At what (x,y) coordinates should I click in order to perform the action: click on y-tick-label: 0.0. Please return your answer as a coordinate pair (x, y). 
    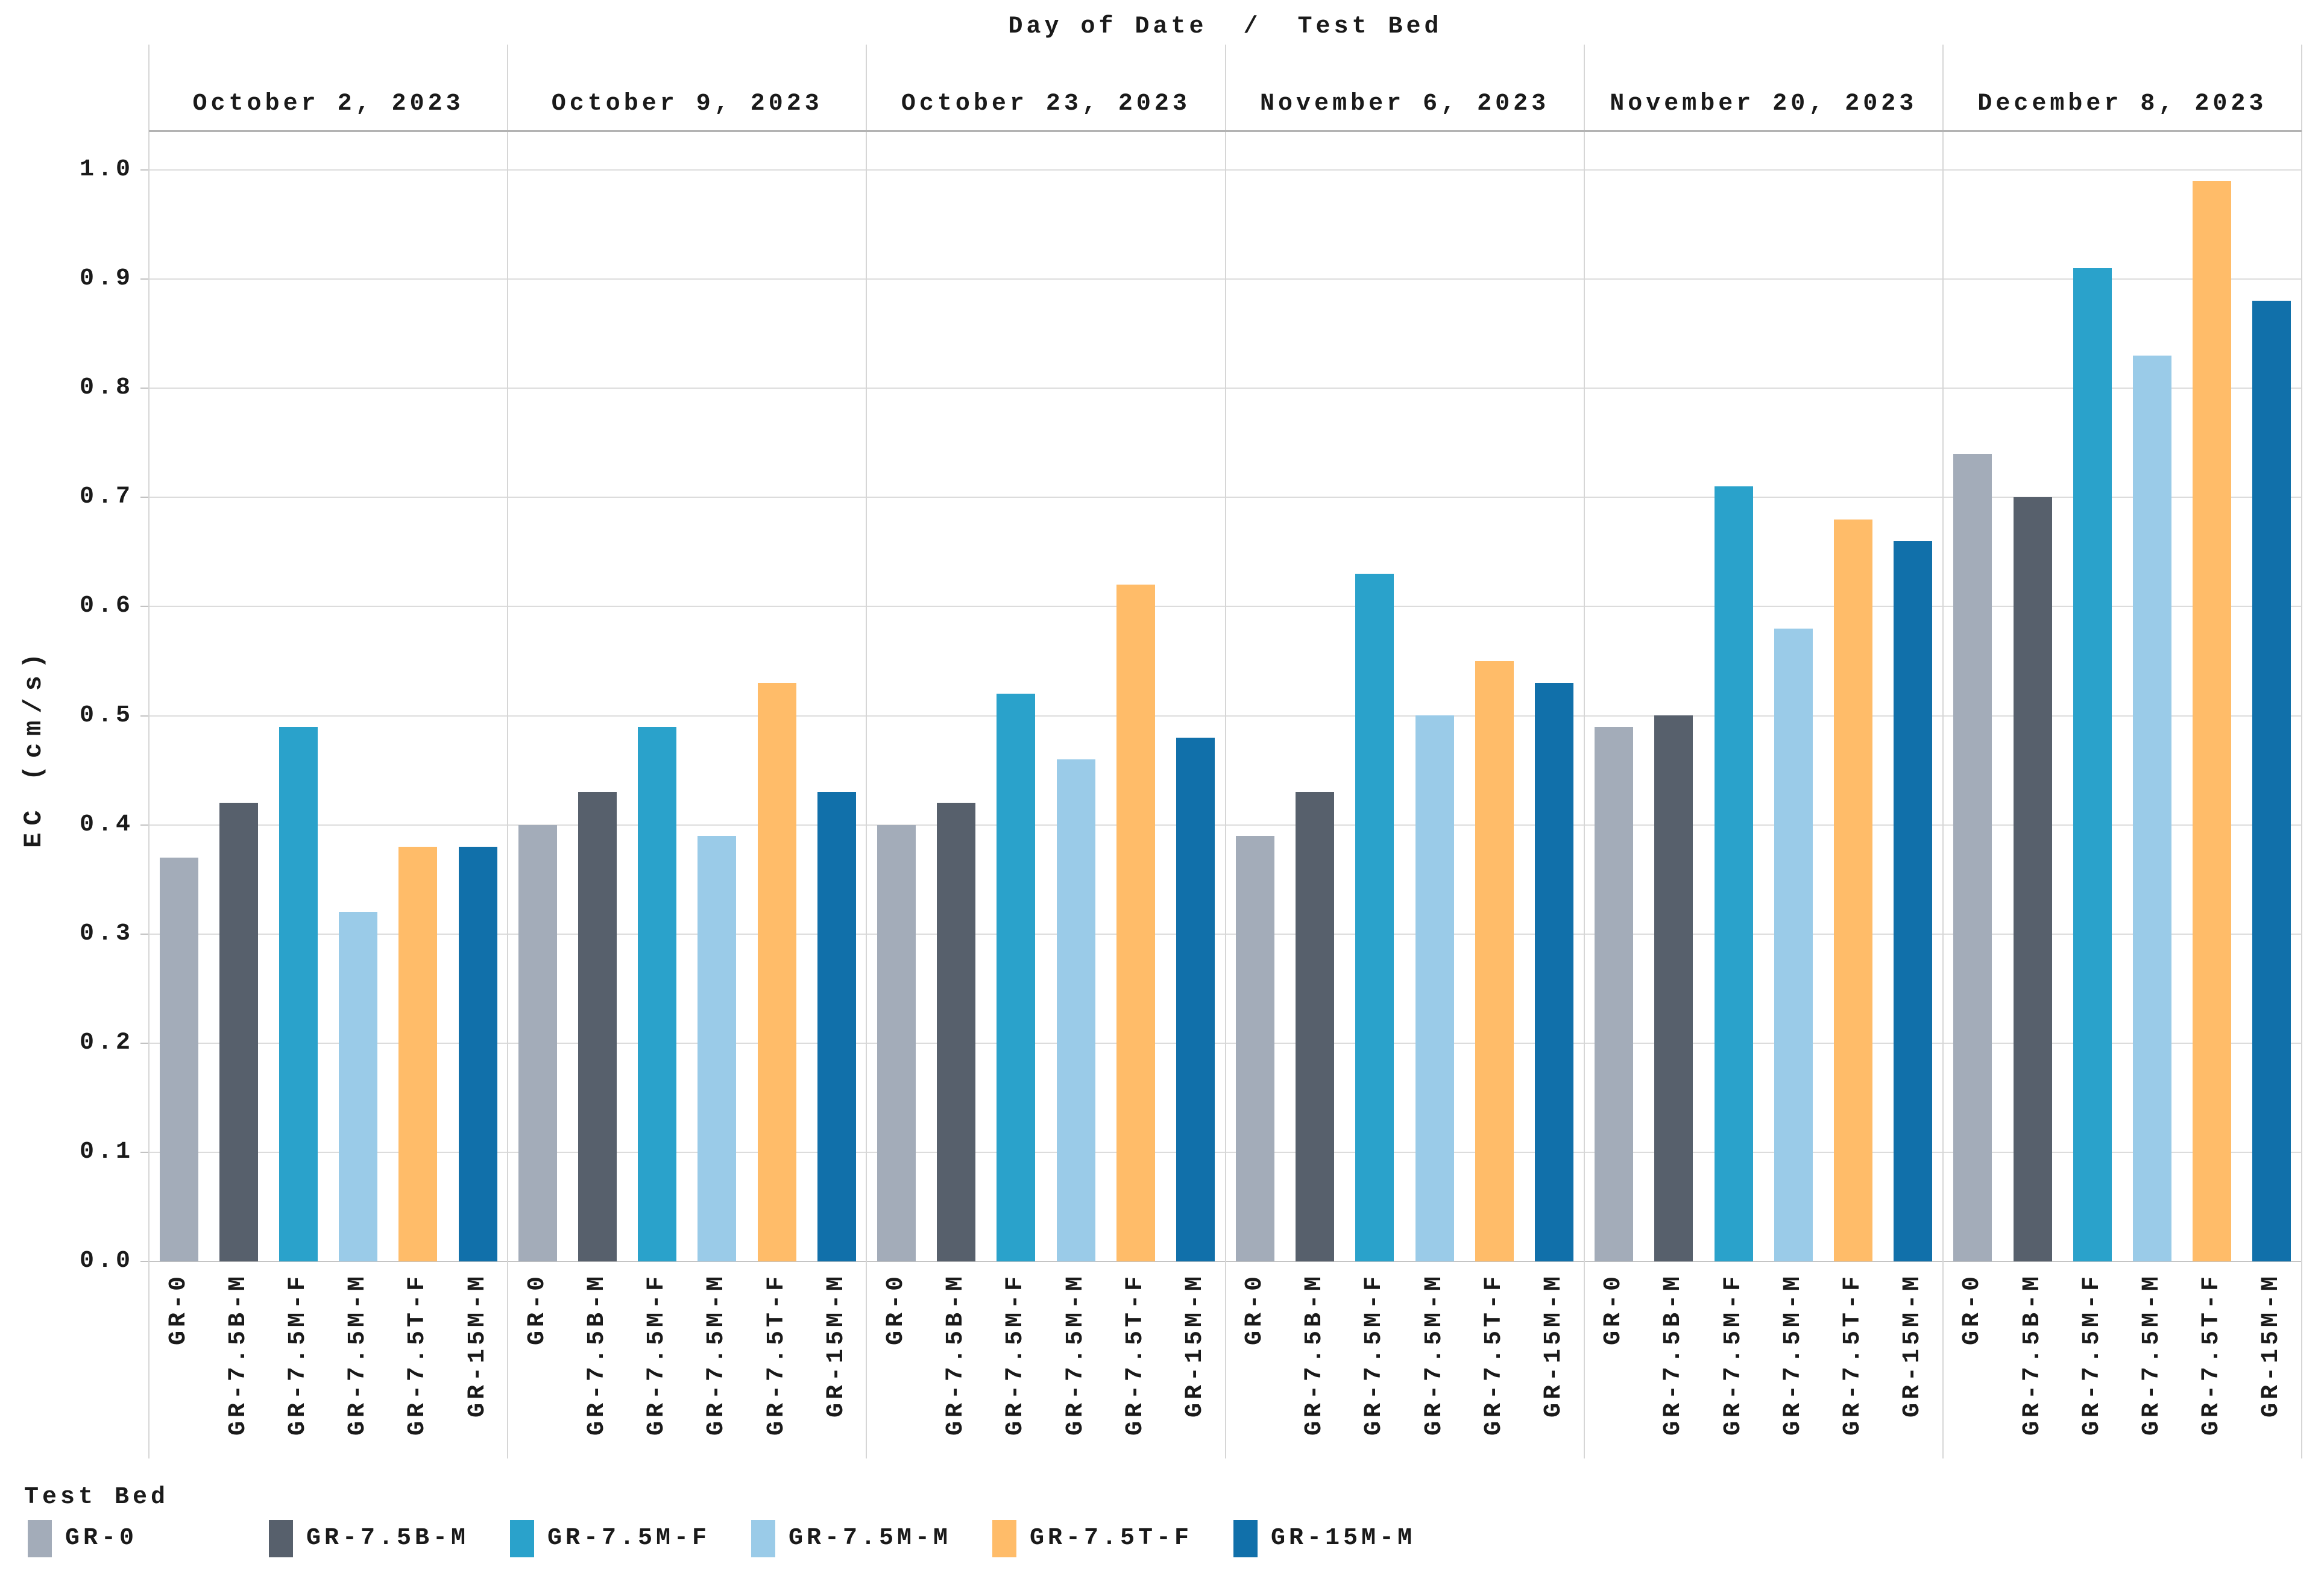
    Looking at the image, I should click on (106, 1261).